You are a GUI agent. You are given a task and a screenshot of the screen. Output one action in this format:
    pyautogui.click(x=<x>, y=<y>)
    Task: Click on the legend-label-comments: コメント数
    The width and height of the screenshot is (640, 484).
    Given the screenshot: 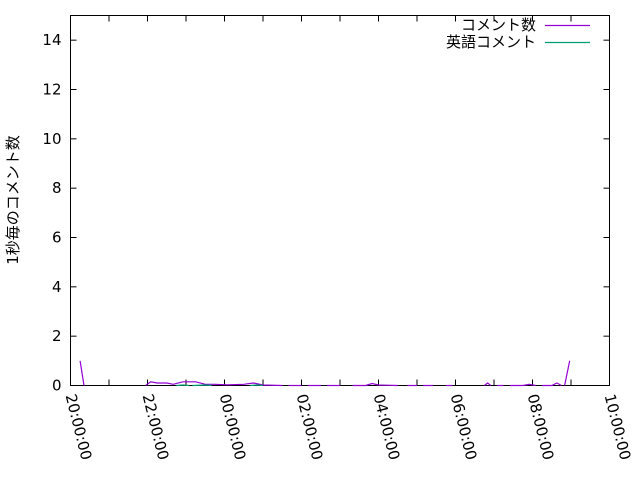 What is the action you would take?
    pyautogui.click(x=498, y=25)
    